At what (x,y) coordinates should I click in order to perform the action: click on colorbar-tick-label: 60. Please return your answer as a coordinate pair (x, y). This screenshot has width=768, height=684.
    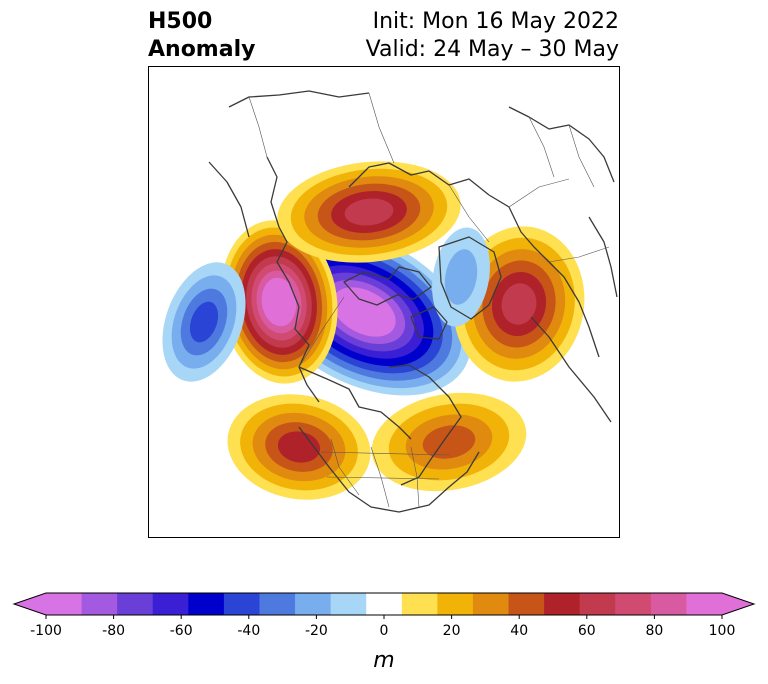
    Looking at the image, I should click on (587, 631).